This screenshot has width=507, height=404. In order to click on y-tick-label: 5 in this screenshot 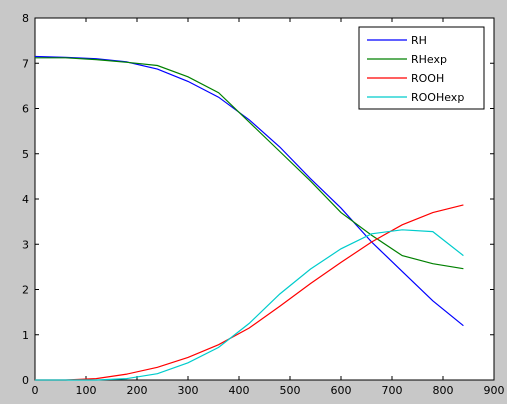, I will do `click(25, 154)`.